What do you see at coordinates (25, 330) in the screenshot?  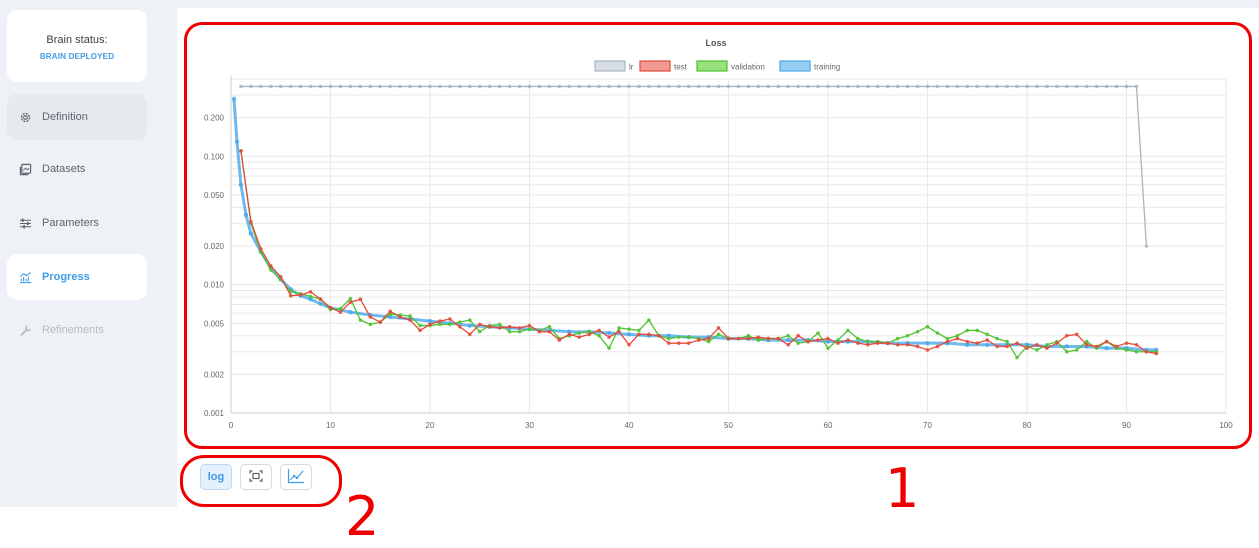 I see `wrench-icon` at bounding box center [25, 330].